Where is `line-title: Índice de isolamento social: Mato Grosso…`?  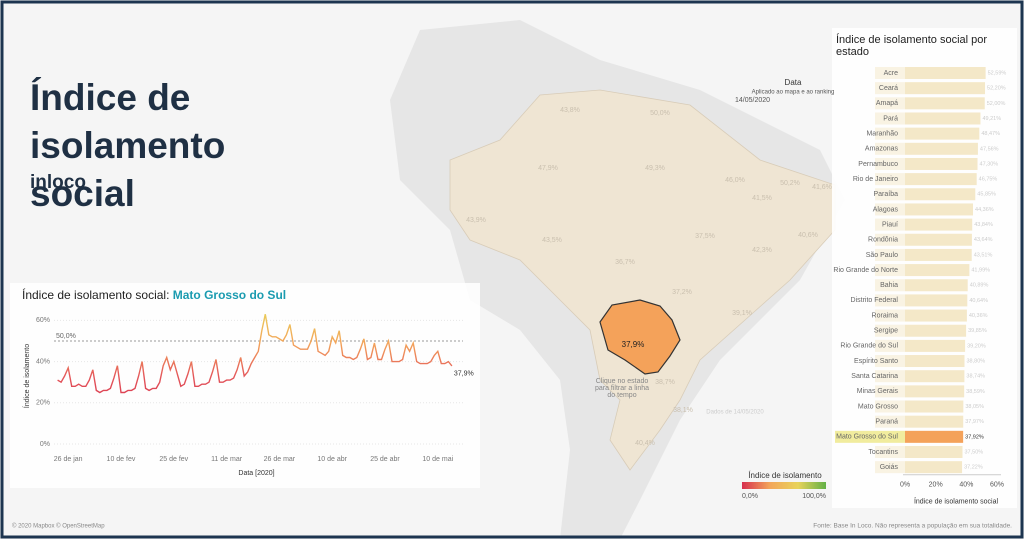 line-title: Índice de isolamento social: Mato Grosso… is located at coordinates (154, 295).